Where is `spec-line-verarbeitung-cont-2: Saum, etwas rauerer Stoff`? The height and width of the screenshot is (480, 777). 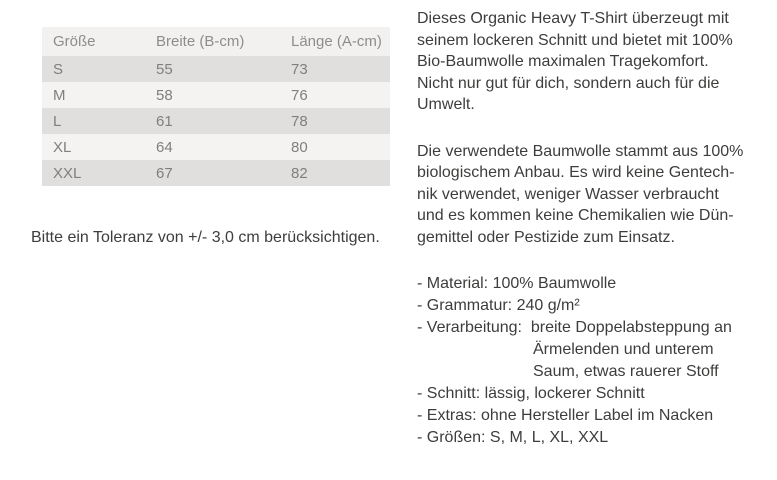
spec-line-verarbeitung-cont-2: Saum, etwas rauerer Stoff is located at coordinates (626, 371).